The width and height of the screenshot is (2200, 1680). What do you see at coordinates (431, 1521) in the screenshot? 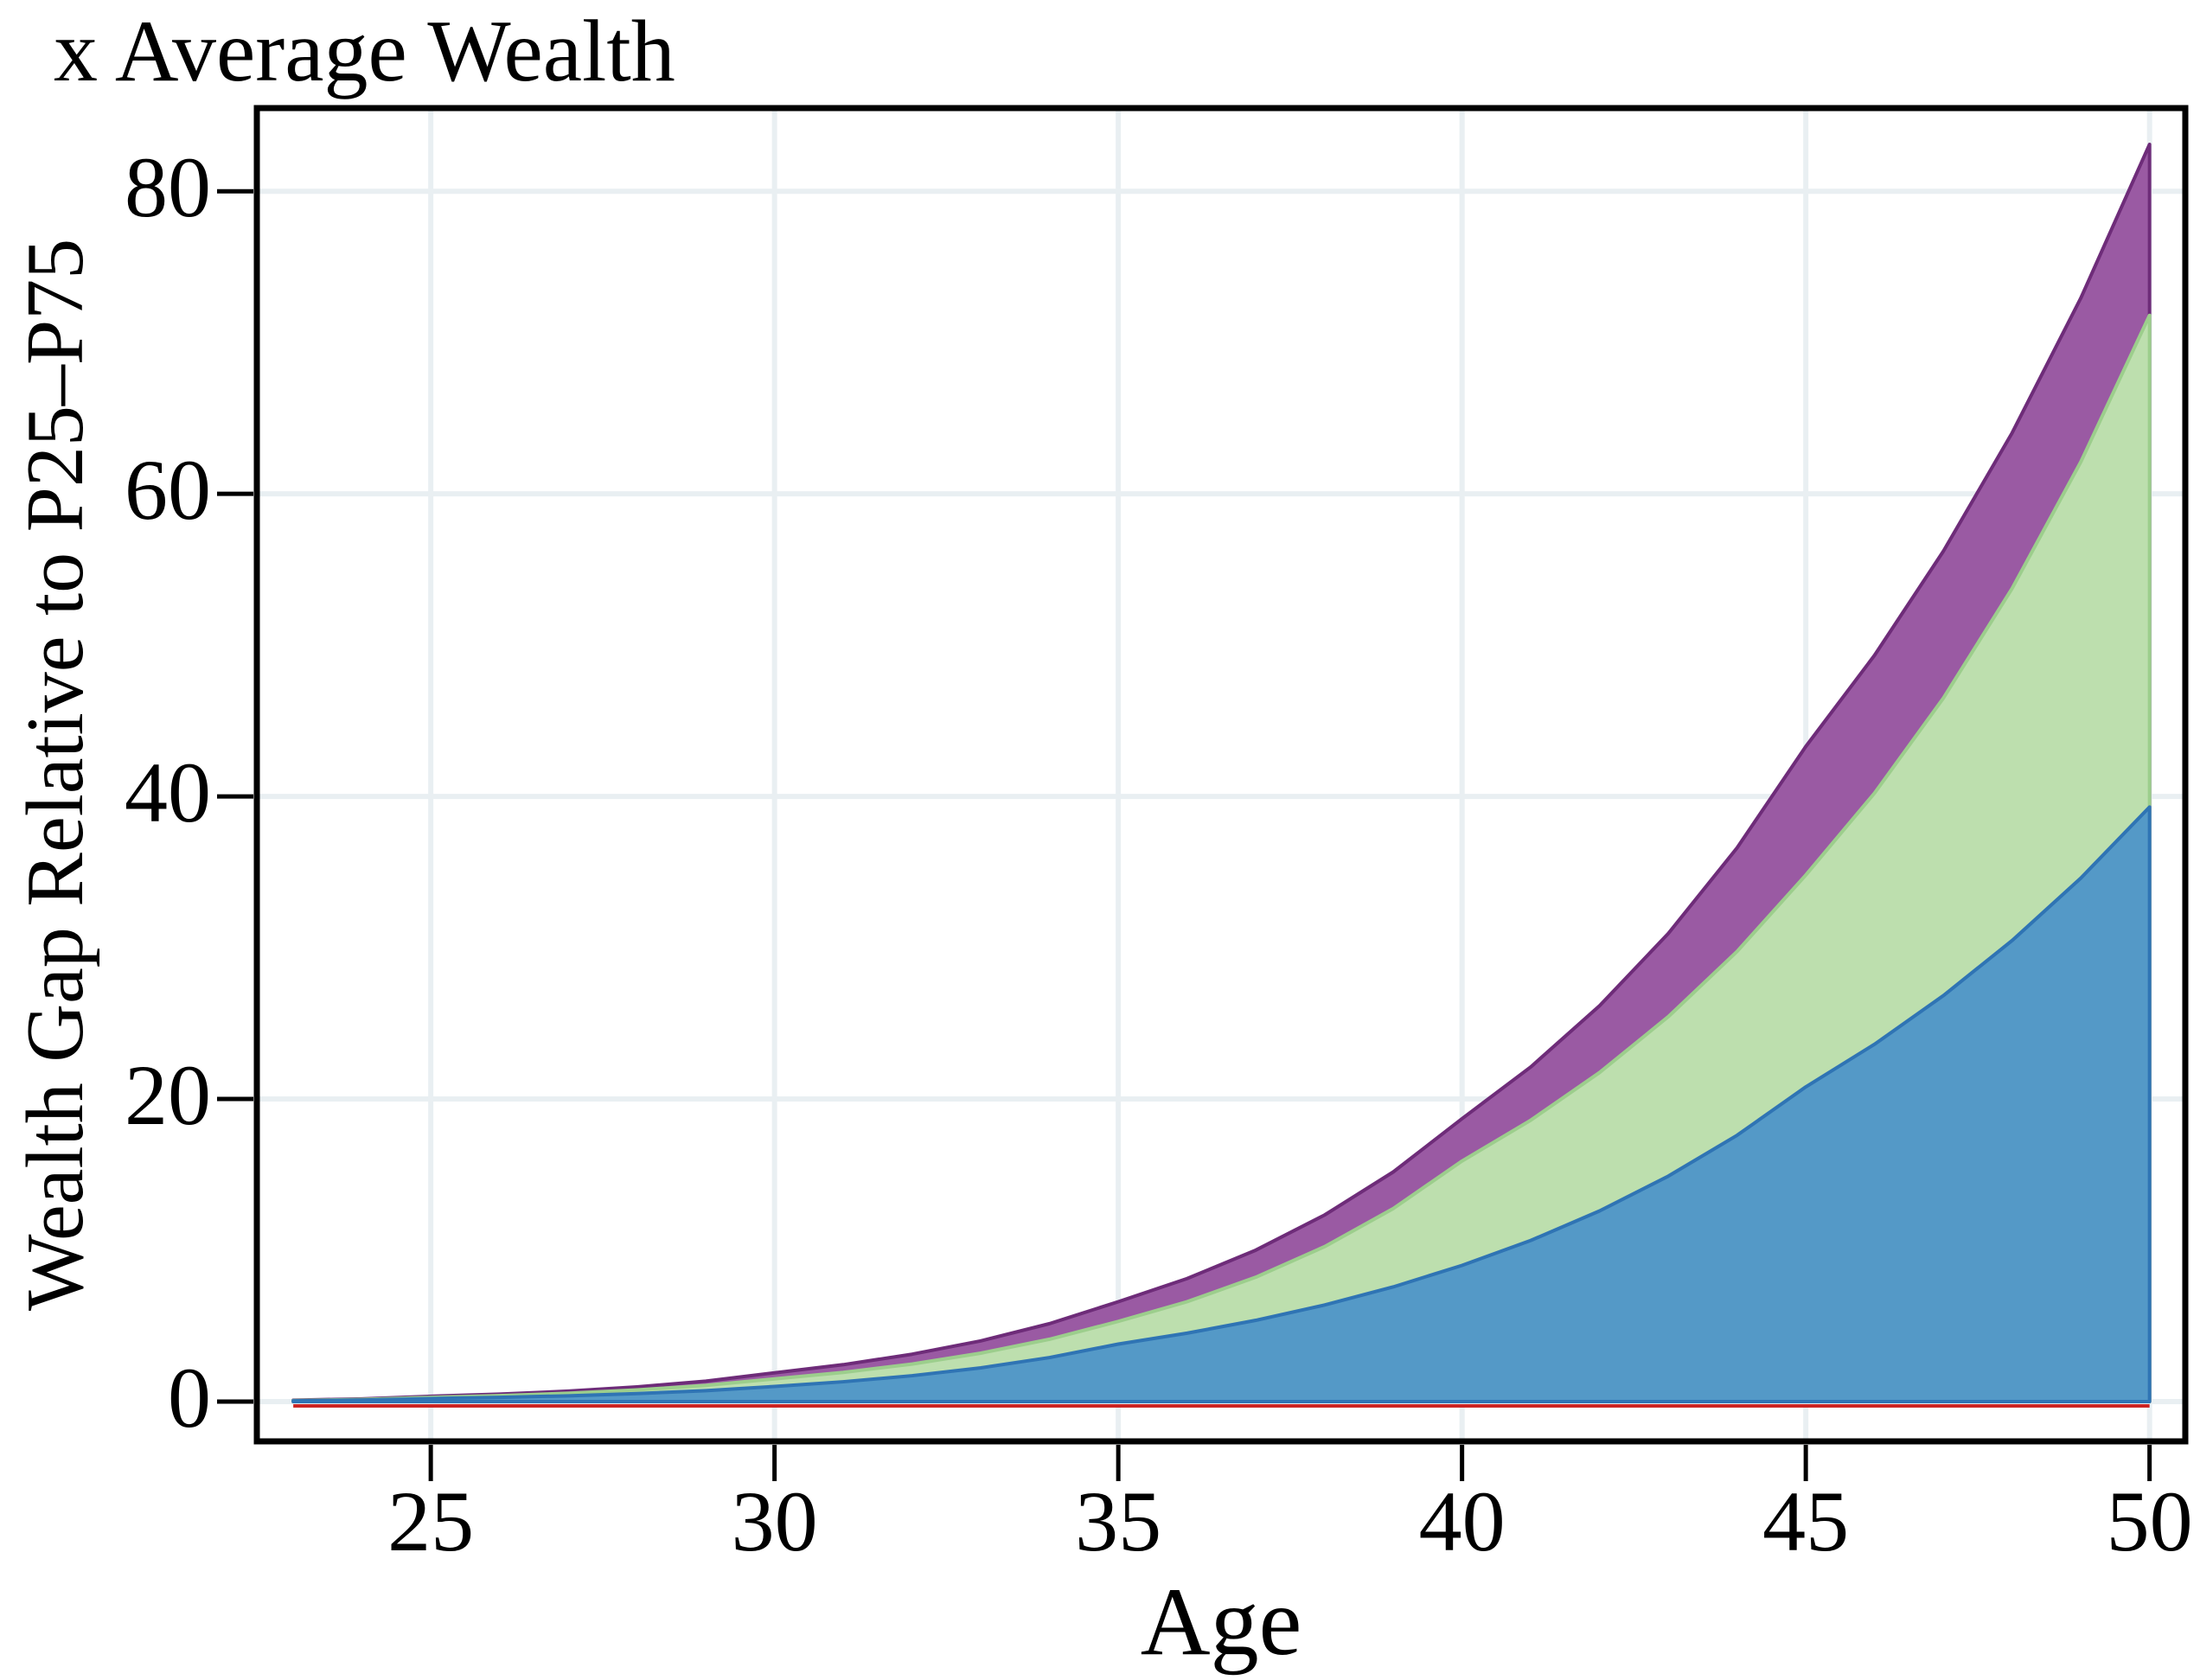
I see `x-tick-label: 25` at bounding box center [431, 1521].